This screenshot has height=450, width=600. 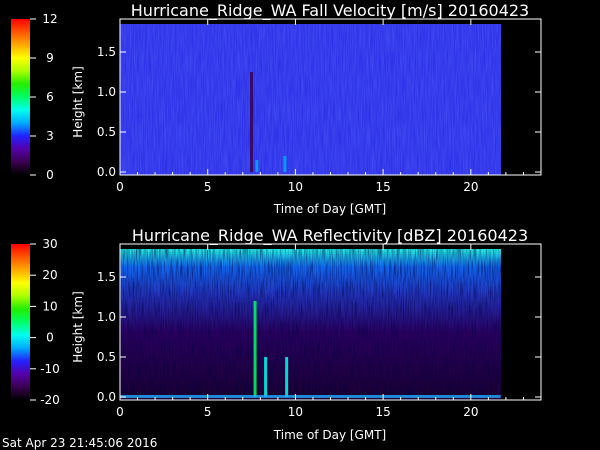 I want to click on colorbar-tick-label: -20, so click(x=50, y=400).